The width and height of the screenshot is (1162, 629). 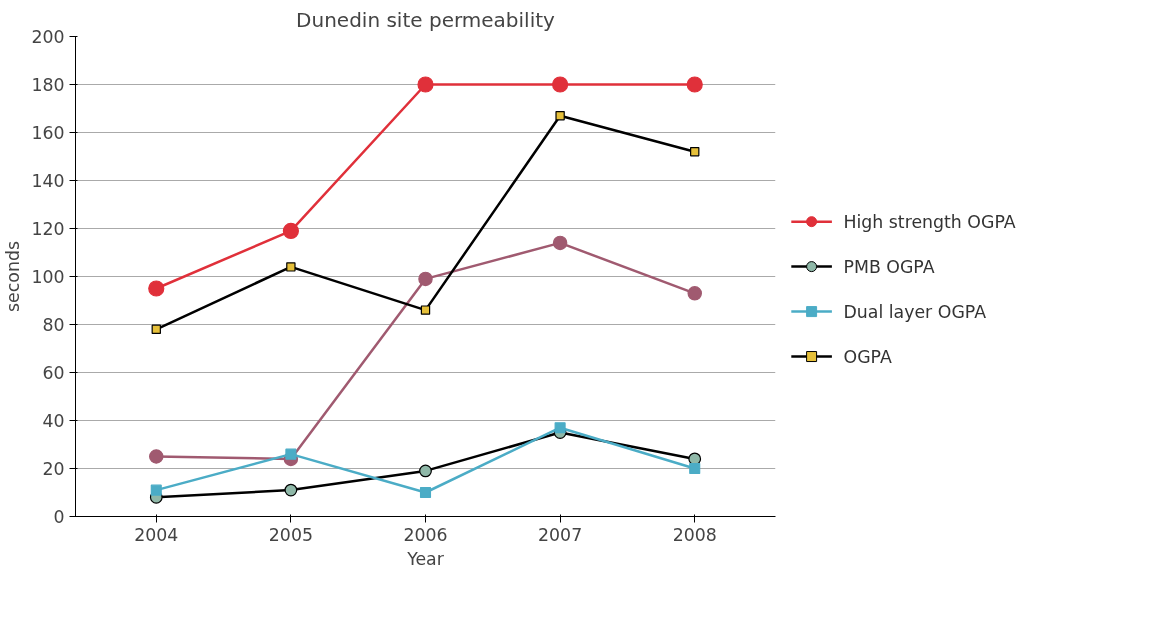 What do you see at coordinates (53, 373) in the screenshot?
I see `y-tick-label: 60` at bounding box center [53, 373].